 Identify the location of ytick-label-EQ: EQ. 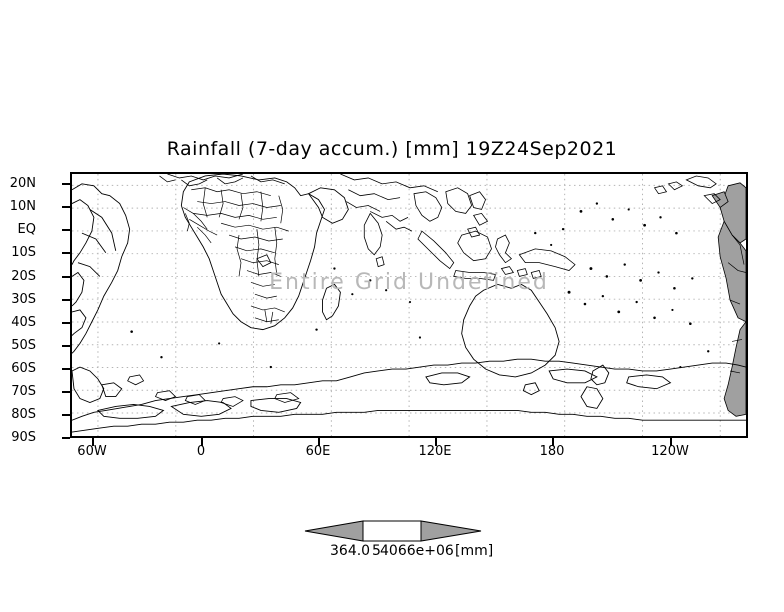
(26, 229).